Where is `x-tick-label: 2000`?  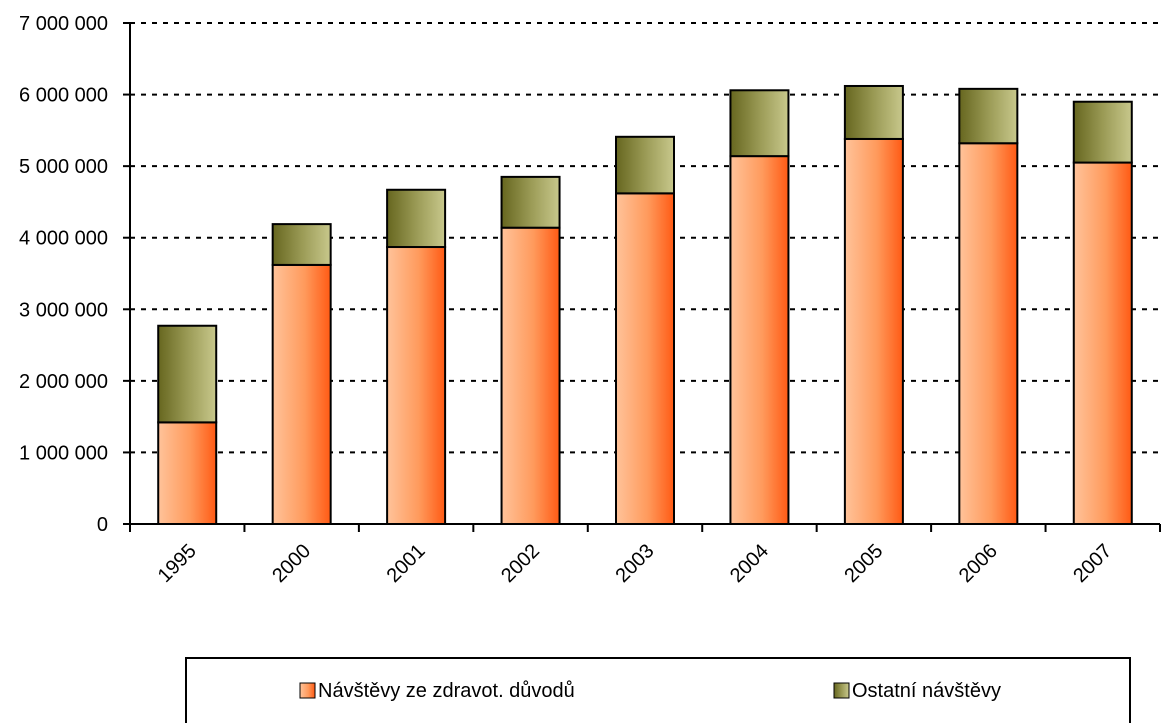 x-tick-label: 2000 is located at coordinates (291, 563).